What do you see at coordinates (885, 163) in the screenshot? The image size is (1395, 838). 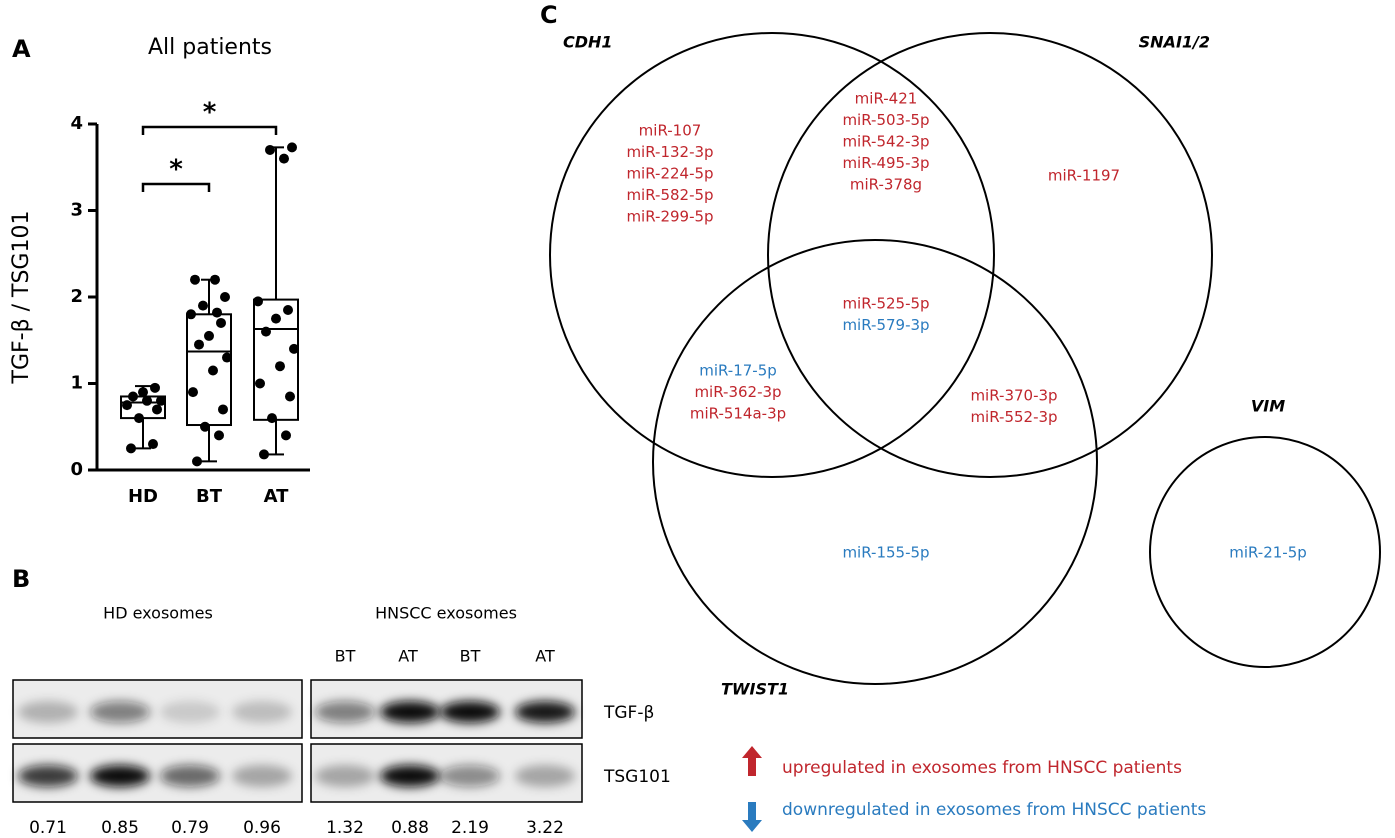 I see `mirna-label: miR-495-3p` at bounding box center [885, 163].